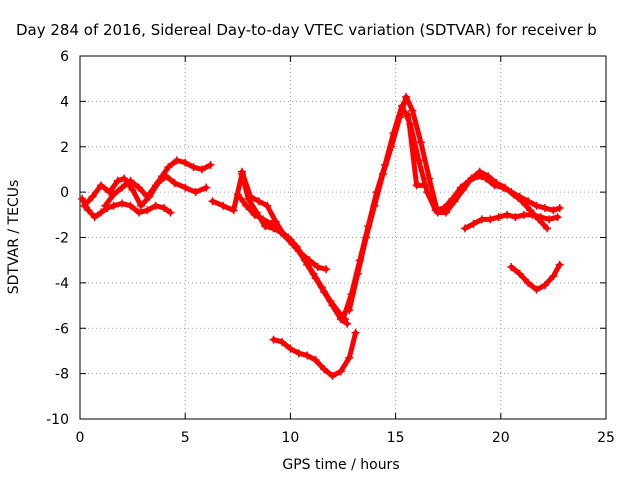  Describe the element at coordinates (340, 465) in the screenshot. I see `x-axis-label: GPS time / hours` at that location.